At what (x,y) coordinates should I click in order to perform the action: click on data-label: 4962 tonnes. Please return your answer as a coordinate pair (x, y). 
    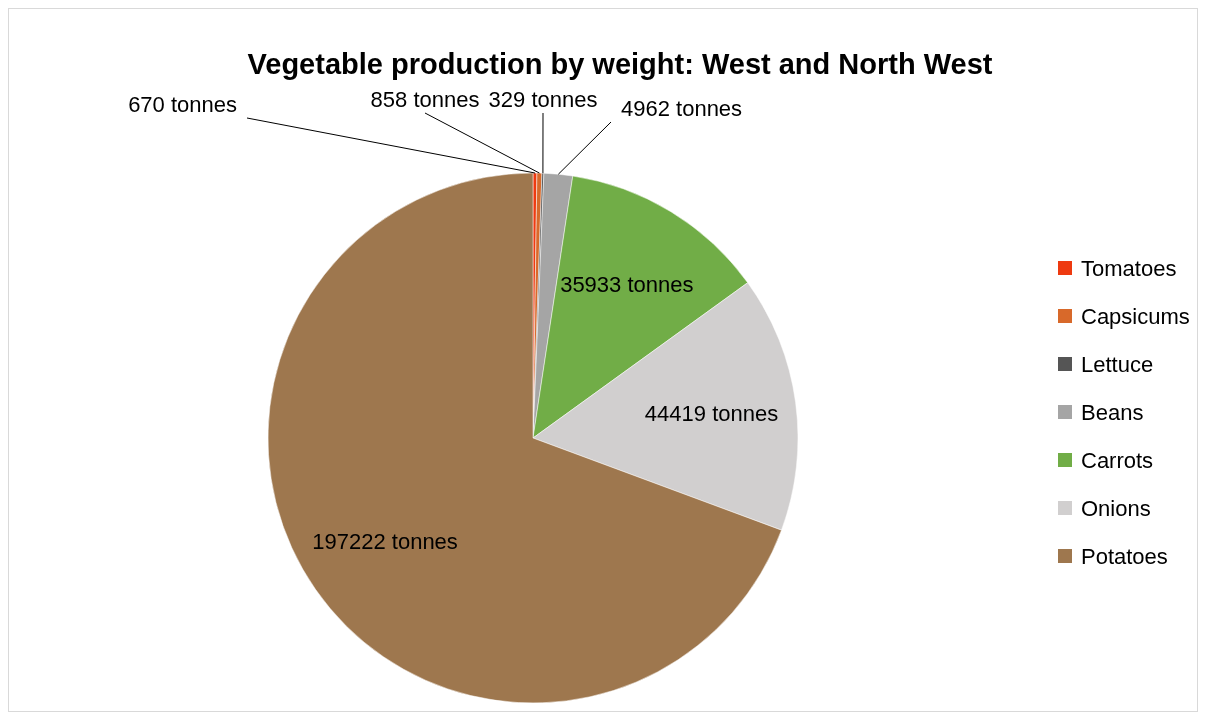
    Looking at the image, I should click on (682, 108).